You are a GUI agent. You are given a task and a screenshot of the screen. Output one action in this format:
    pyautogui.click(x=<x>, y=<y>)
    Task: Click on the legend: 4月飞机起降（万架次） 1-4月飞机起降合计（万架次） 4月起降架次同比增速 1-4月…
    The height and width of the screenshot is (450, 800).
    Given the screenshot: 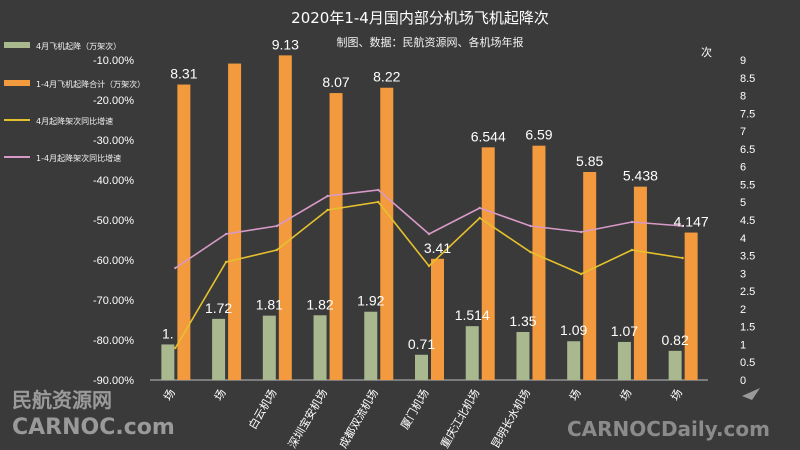 What is the action you would take?
    pyautogui.click(x=74, y=102)
    